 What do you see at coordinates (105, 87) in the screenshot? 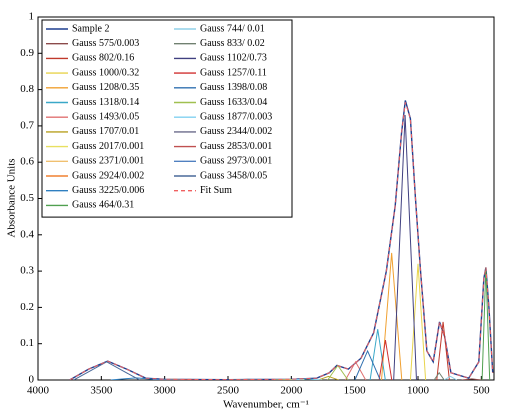
I see `legend-label: Gauss 1208/0.35` at bounding box center [105, 87].